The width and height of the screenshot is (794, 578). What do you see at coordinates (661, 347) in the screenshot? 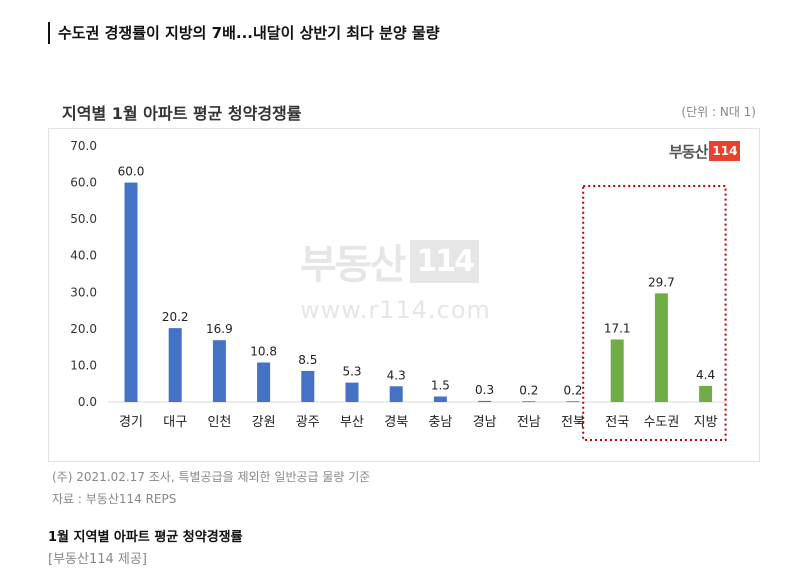
I see `bar-수도권` at bounding box center [661, 347].